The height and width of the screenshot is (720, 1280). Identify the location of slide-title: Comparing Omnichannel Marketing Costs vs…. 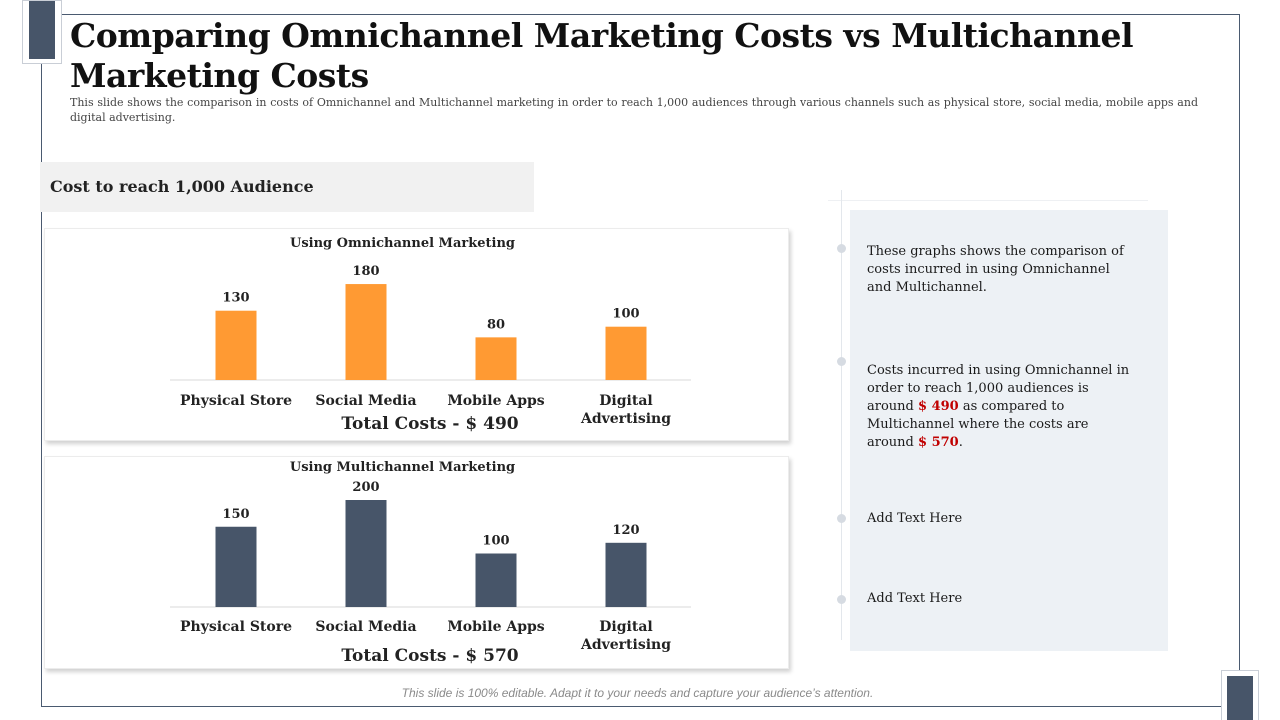
(602, 55).